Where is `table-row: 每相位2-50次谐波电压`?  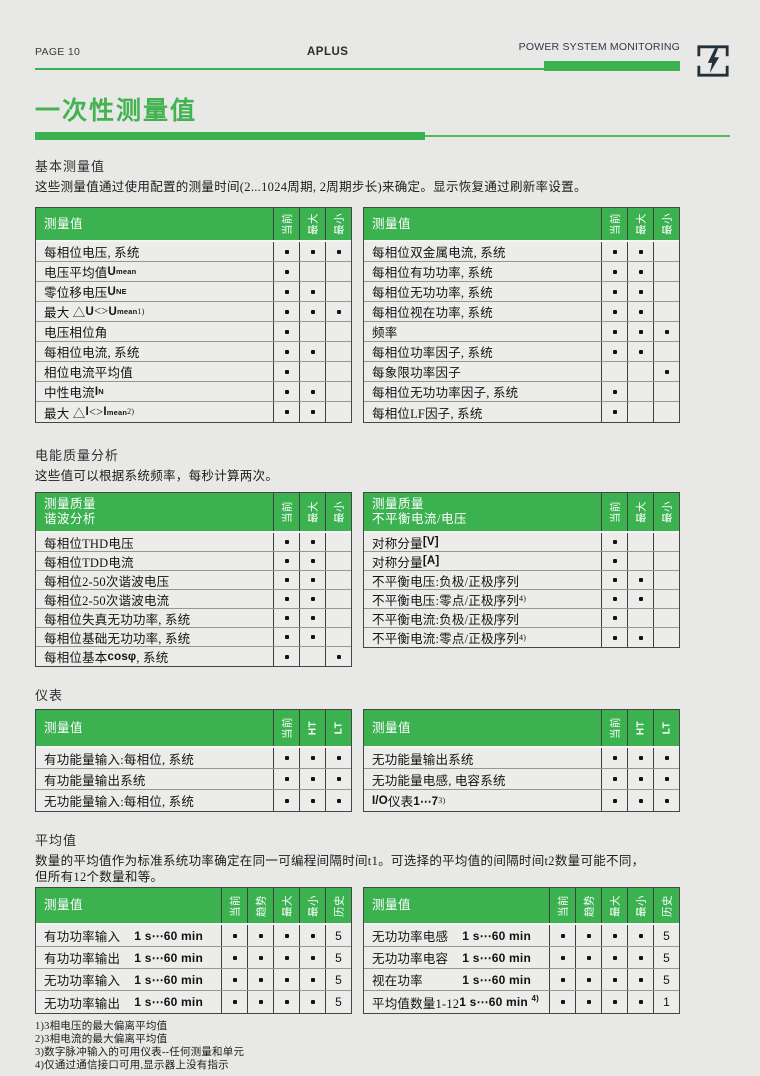 table-row: 每相位2-50次谐波电压 is located at coordinates (193, 580).